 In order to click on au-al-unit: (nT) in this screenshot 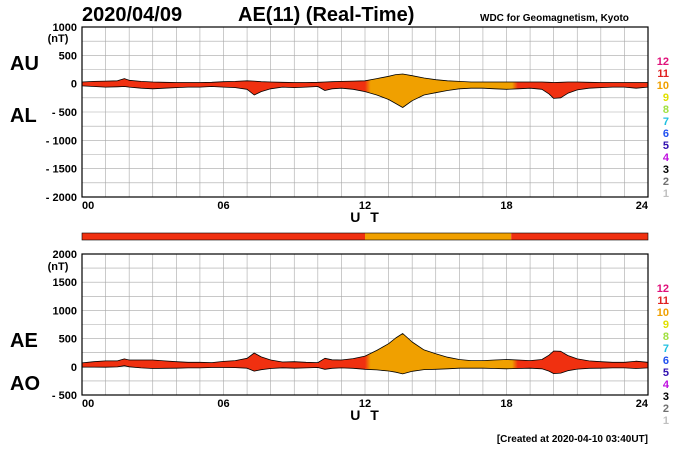, I will do `click(58, 39)`.